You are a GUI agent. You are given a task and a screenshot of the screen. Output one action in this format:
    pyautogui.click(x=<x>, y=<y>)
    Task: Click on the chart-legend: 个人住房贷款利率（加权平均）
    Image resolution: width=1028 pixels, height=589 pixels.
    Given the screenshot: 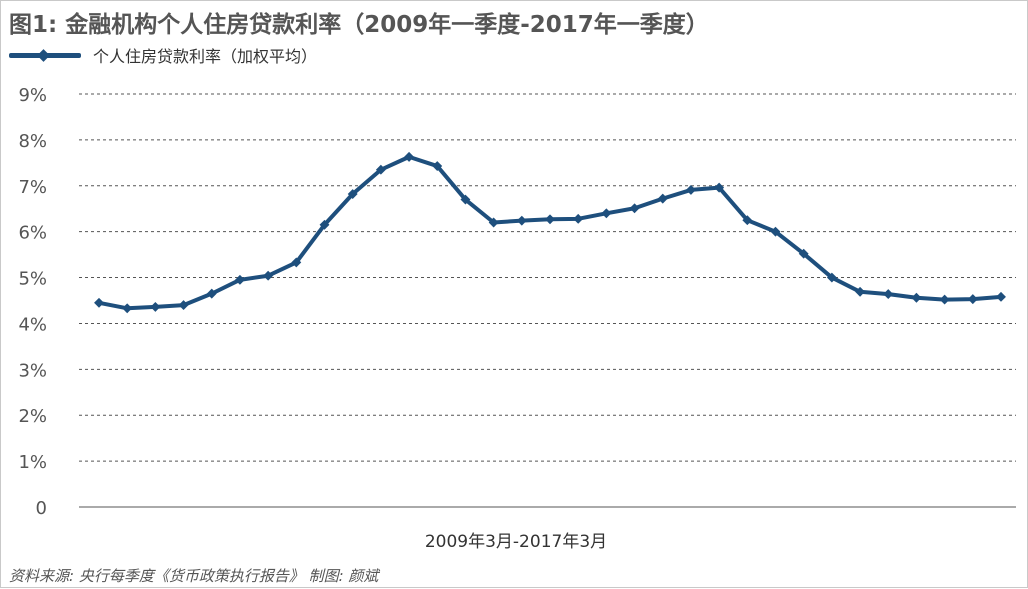 What is the action you would take?
    pyautogui.click(x=163, y=55)
    